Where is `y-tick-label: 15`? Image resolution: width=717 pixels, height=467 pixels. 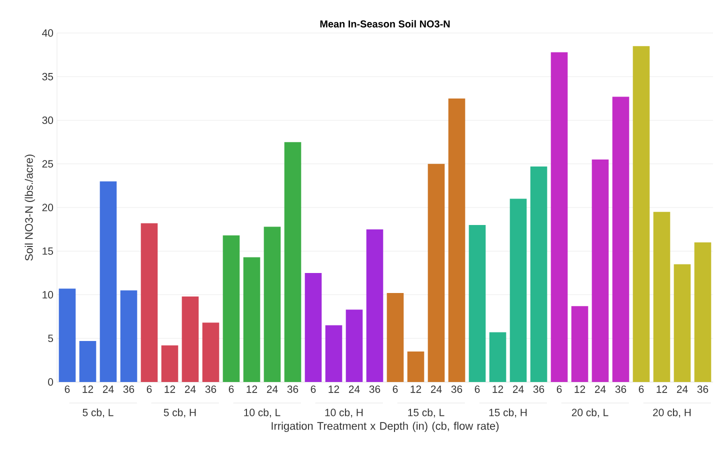 y-tick-label: 15 is located at coordinates (48, 251).